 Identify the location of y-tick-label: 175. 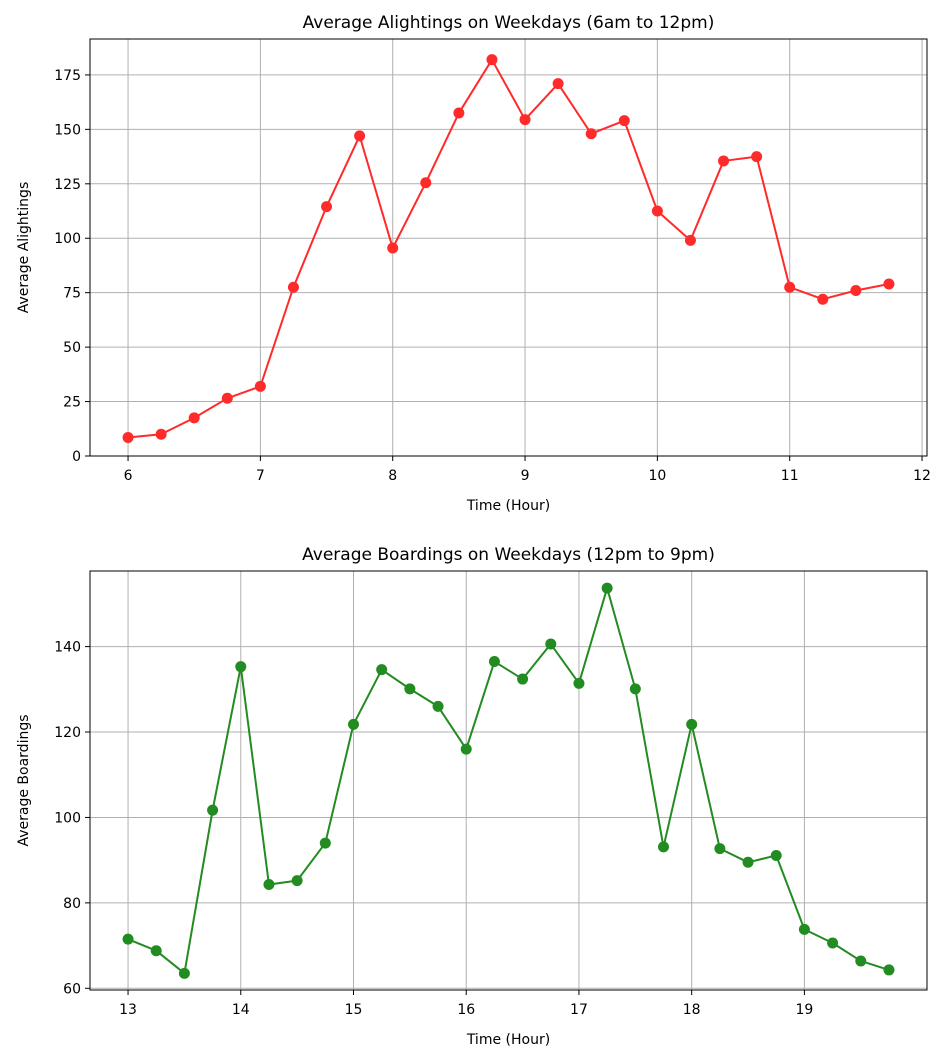
(67, 76).